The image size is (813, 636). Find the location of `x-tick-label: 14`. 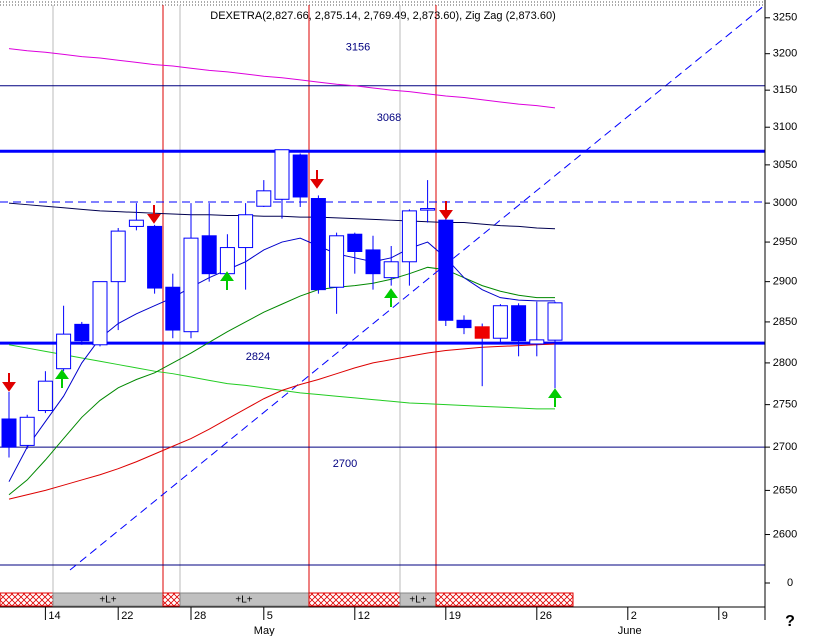

x-tick-label: 14 is located at coordinates (54, 616).